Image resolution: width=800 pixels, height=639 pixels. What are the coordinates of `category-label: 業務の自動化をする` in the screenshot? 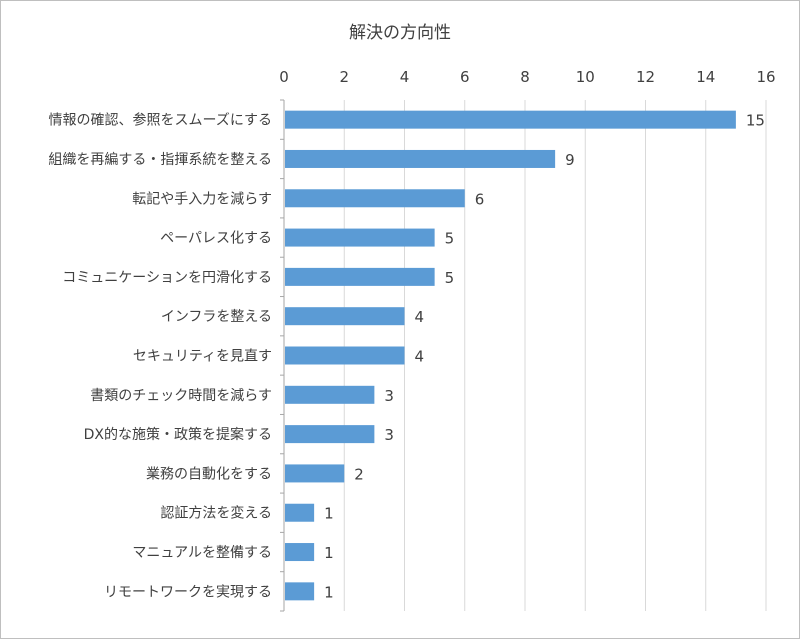 It's located at (209, 474).